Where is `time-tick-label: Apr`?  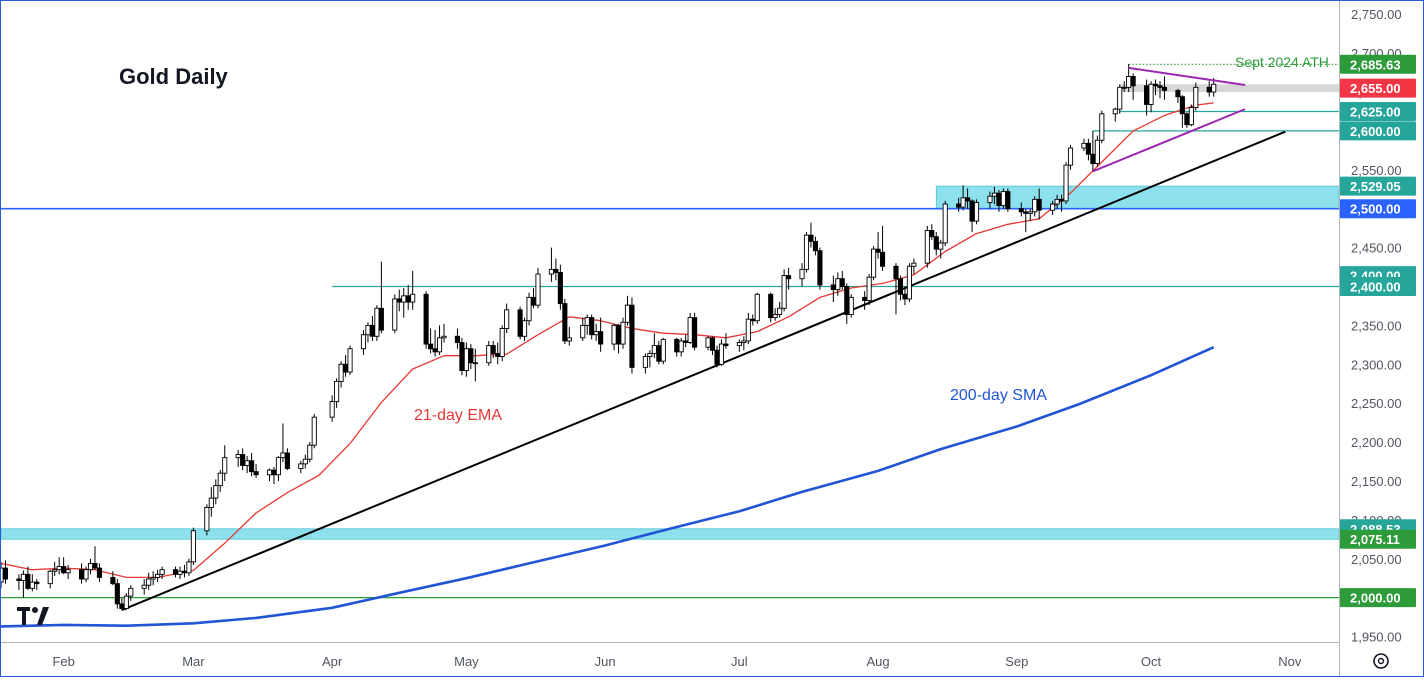
time-tick-label: Apr is located at coordinates (332, 661).